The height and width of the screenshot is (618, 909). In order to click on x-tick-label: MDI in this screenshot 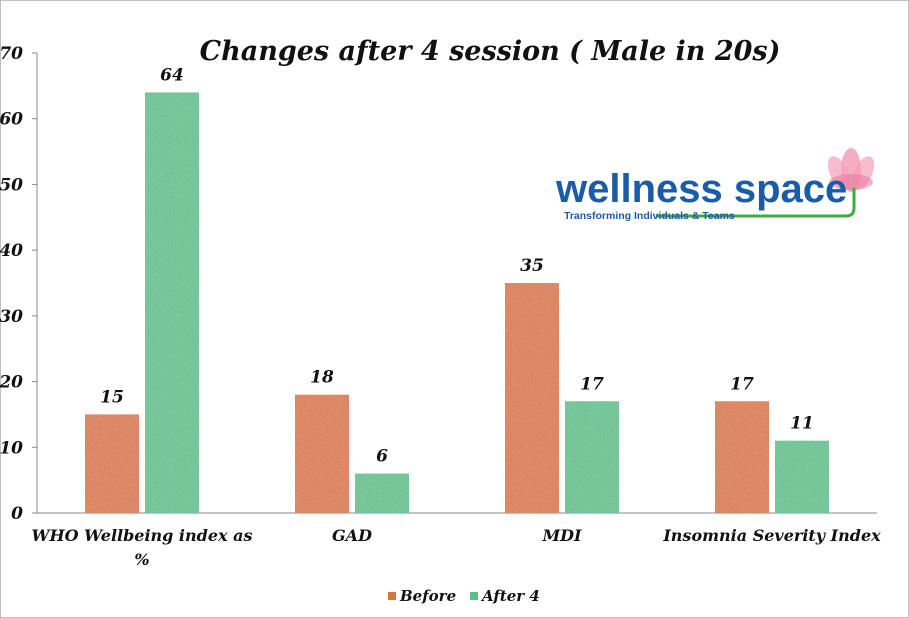, I will do `click(561, 535)`.